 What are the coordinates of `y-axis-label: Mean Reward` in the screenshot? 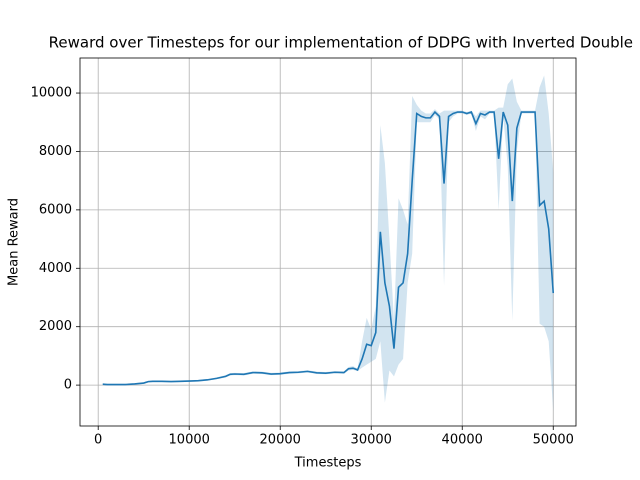 It's located at (14, 242).